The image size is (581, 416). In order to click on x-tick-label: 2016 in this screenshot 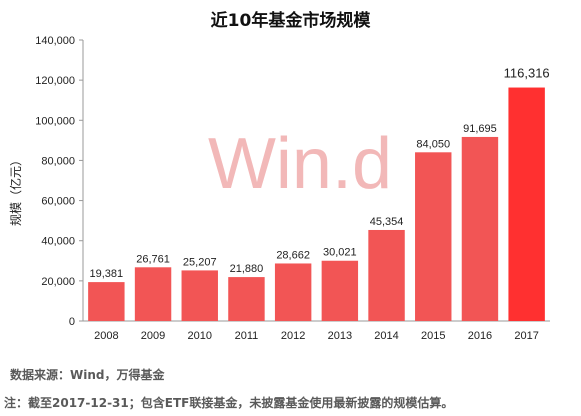, I will do `click(480, 336)`.